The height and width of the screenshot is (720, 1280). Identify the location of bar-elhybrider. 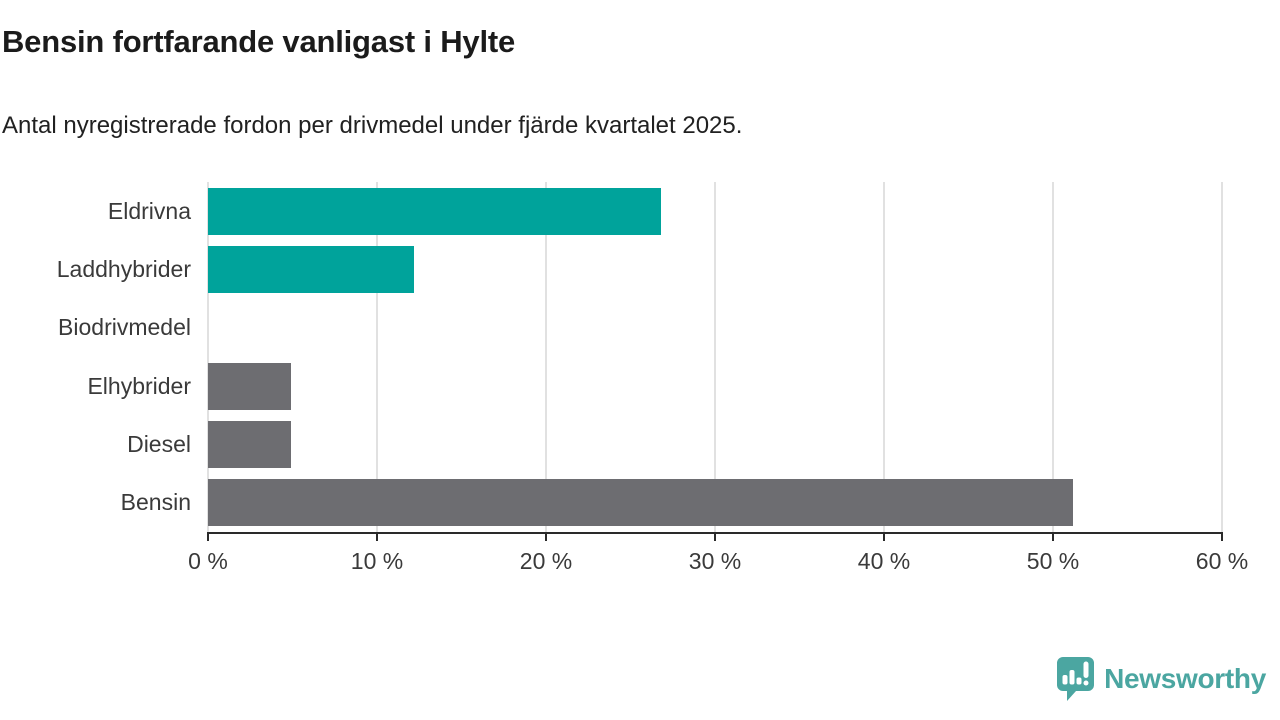
(249, 386).